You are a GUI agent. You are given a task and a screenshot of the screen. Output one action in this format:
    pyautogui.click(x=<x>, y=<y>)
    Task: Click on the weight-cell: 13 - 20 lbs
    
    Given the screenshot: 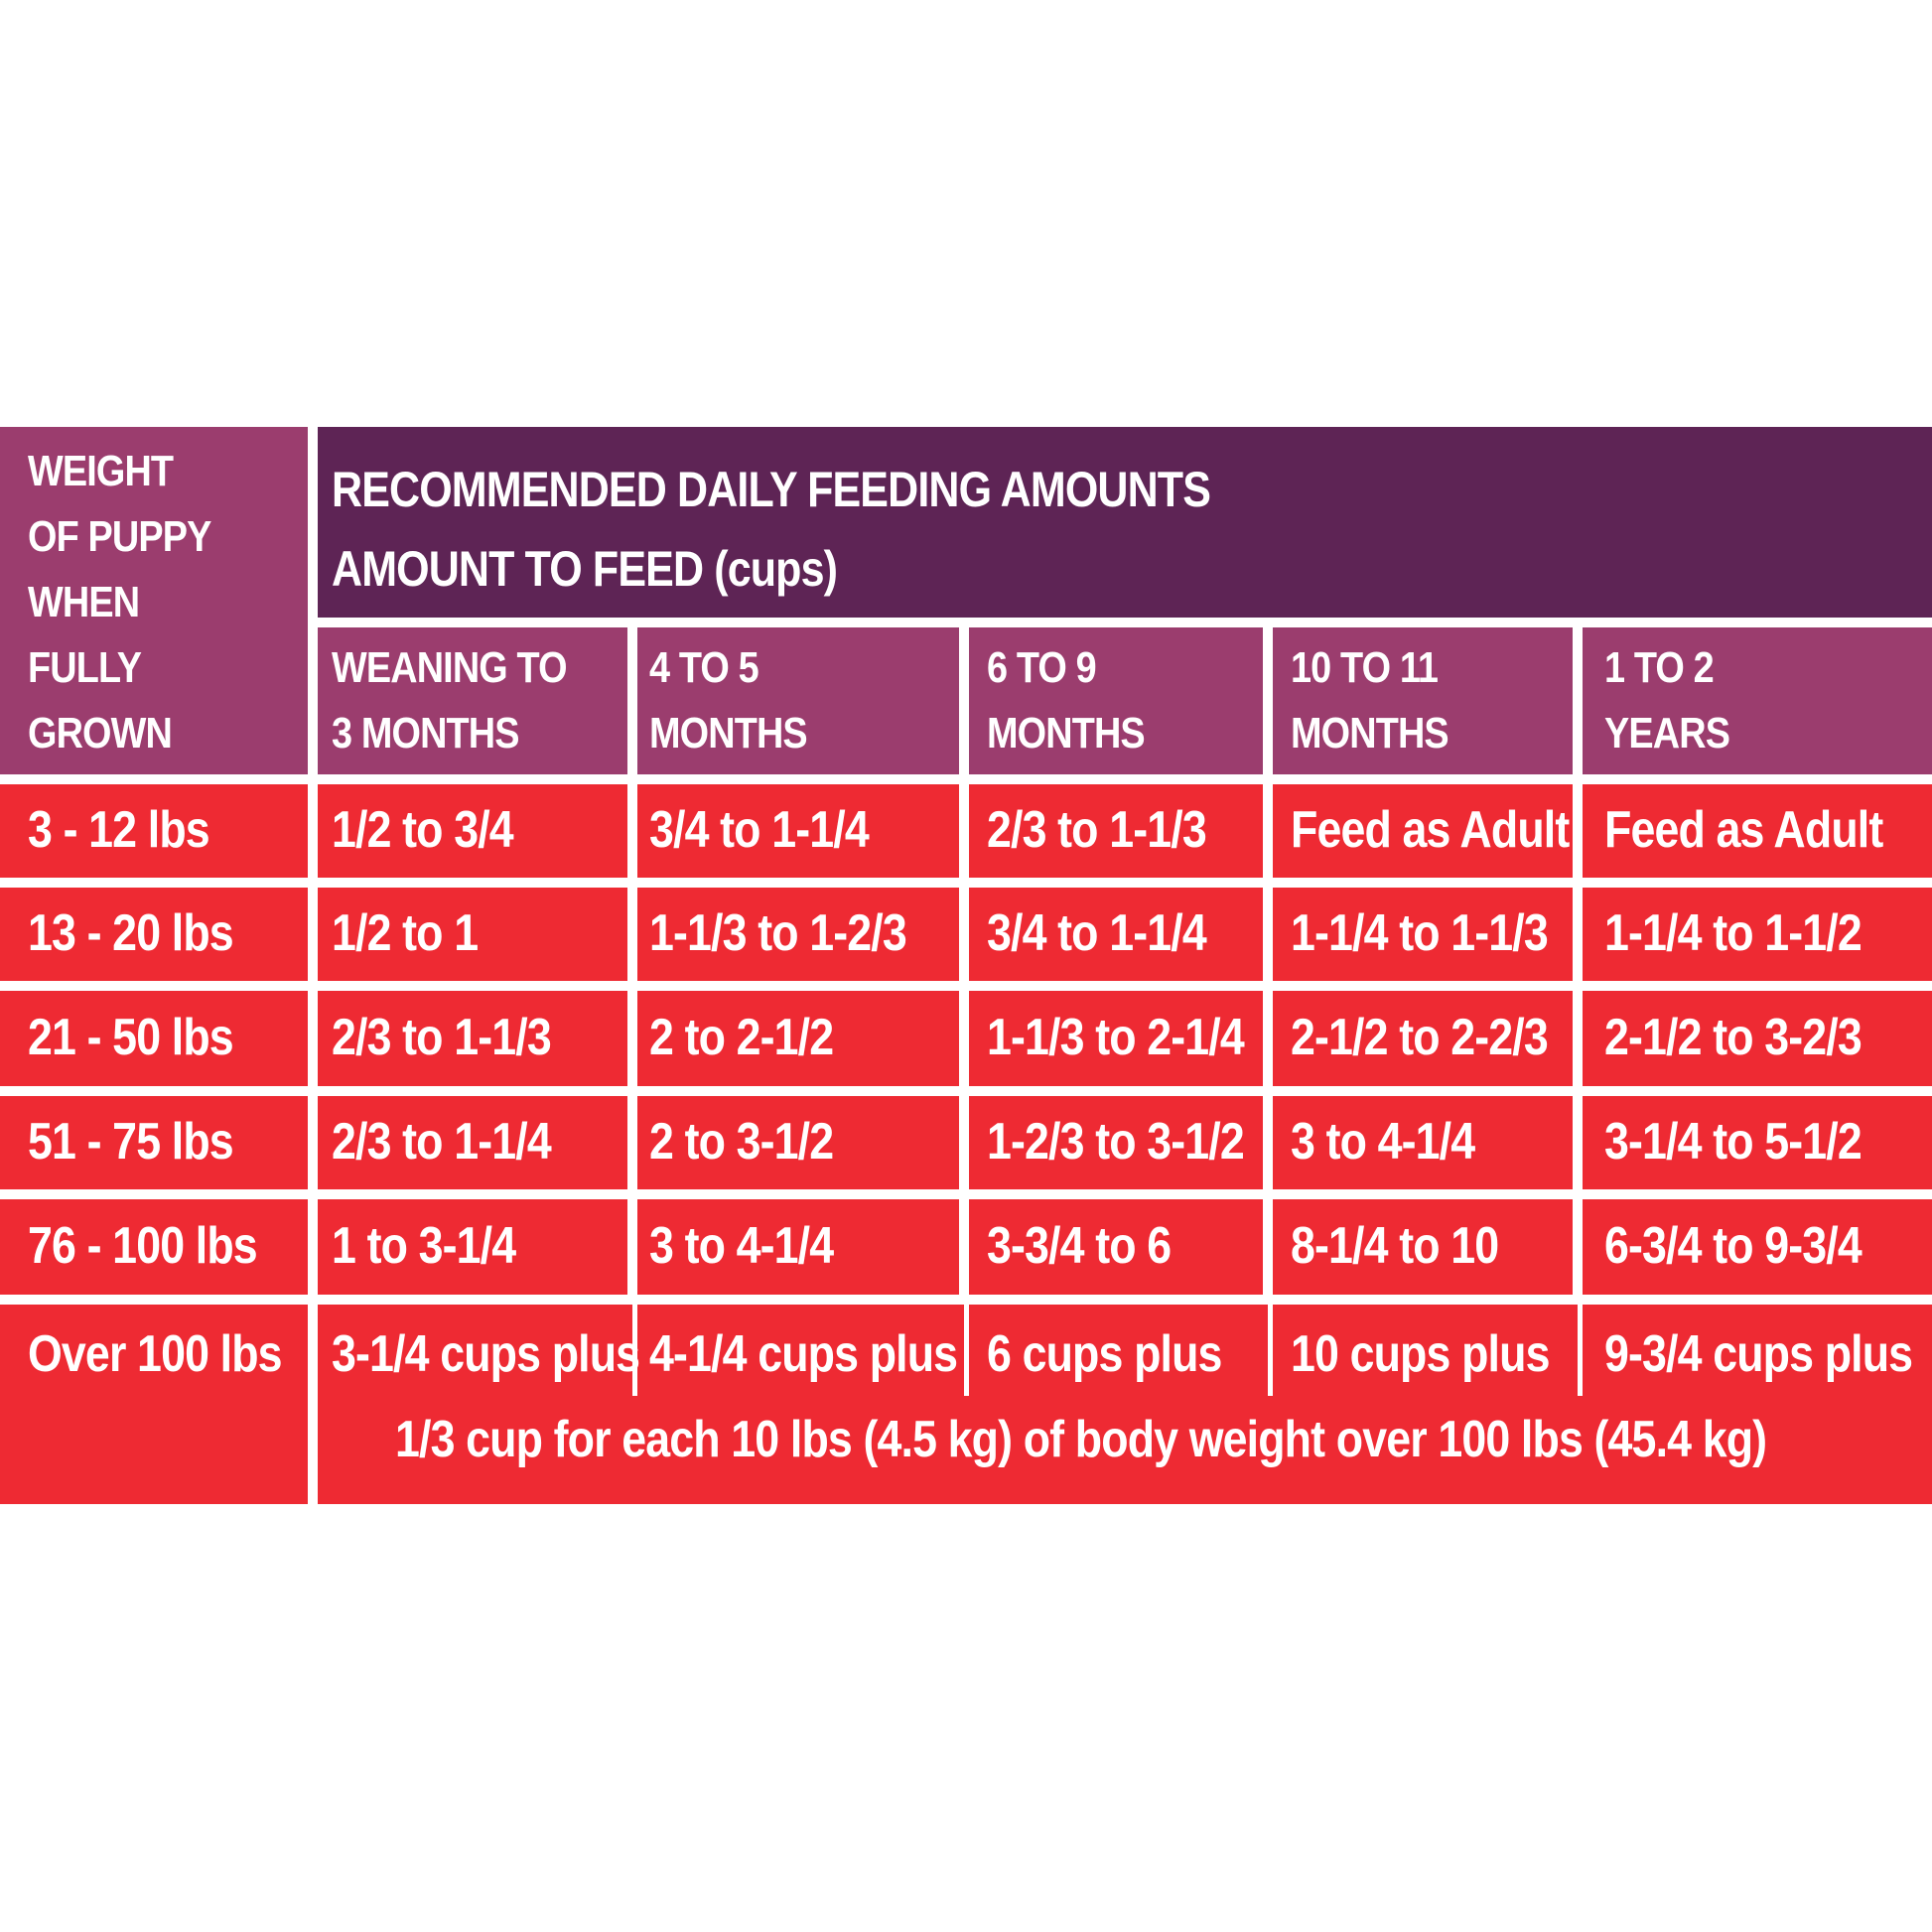 What is the action you would take?
    pyautogui.click(x=154, y=935)
    